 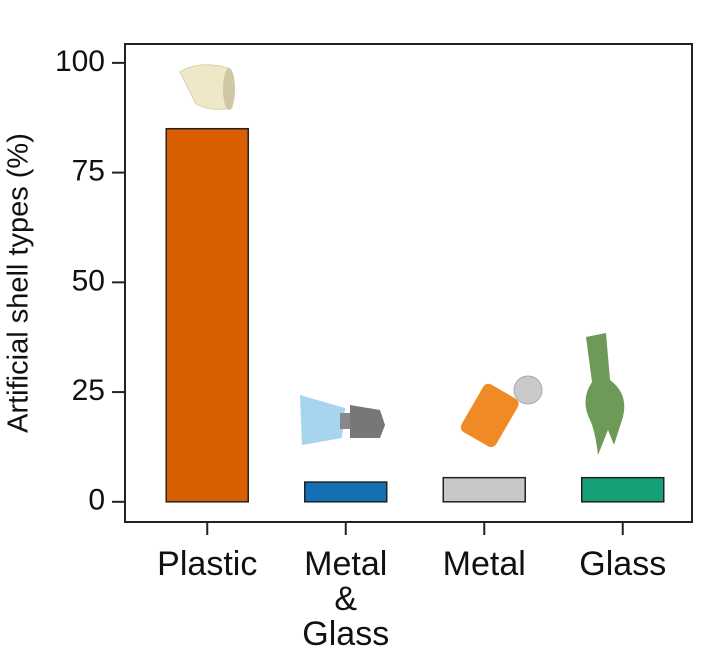 What do you see at coordinates (88, 390) in the screenshot?
I see `y-tick-label: 25` at bounding box center [88, 390].